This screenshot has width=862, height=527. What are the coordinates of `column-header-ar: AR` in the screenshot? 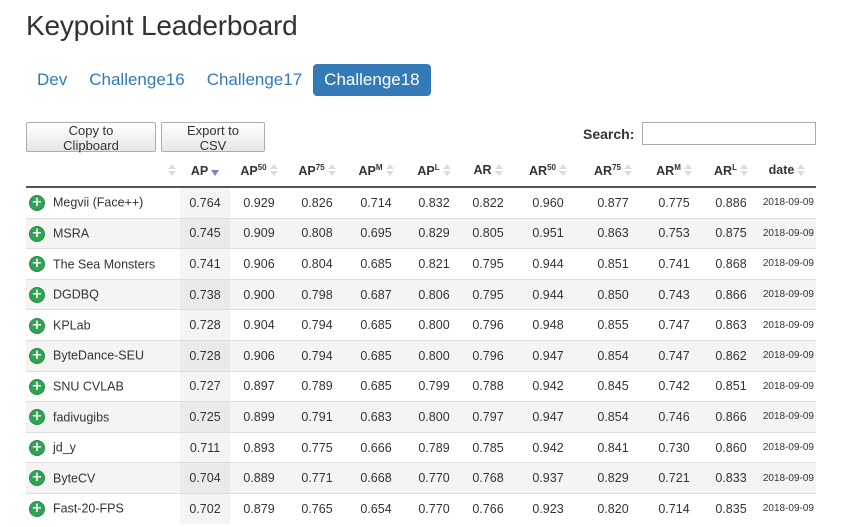 It's located at (488, 171).